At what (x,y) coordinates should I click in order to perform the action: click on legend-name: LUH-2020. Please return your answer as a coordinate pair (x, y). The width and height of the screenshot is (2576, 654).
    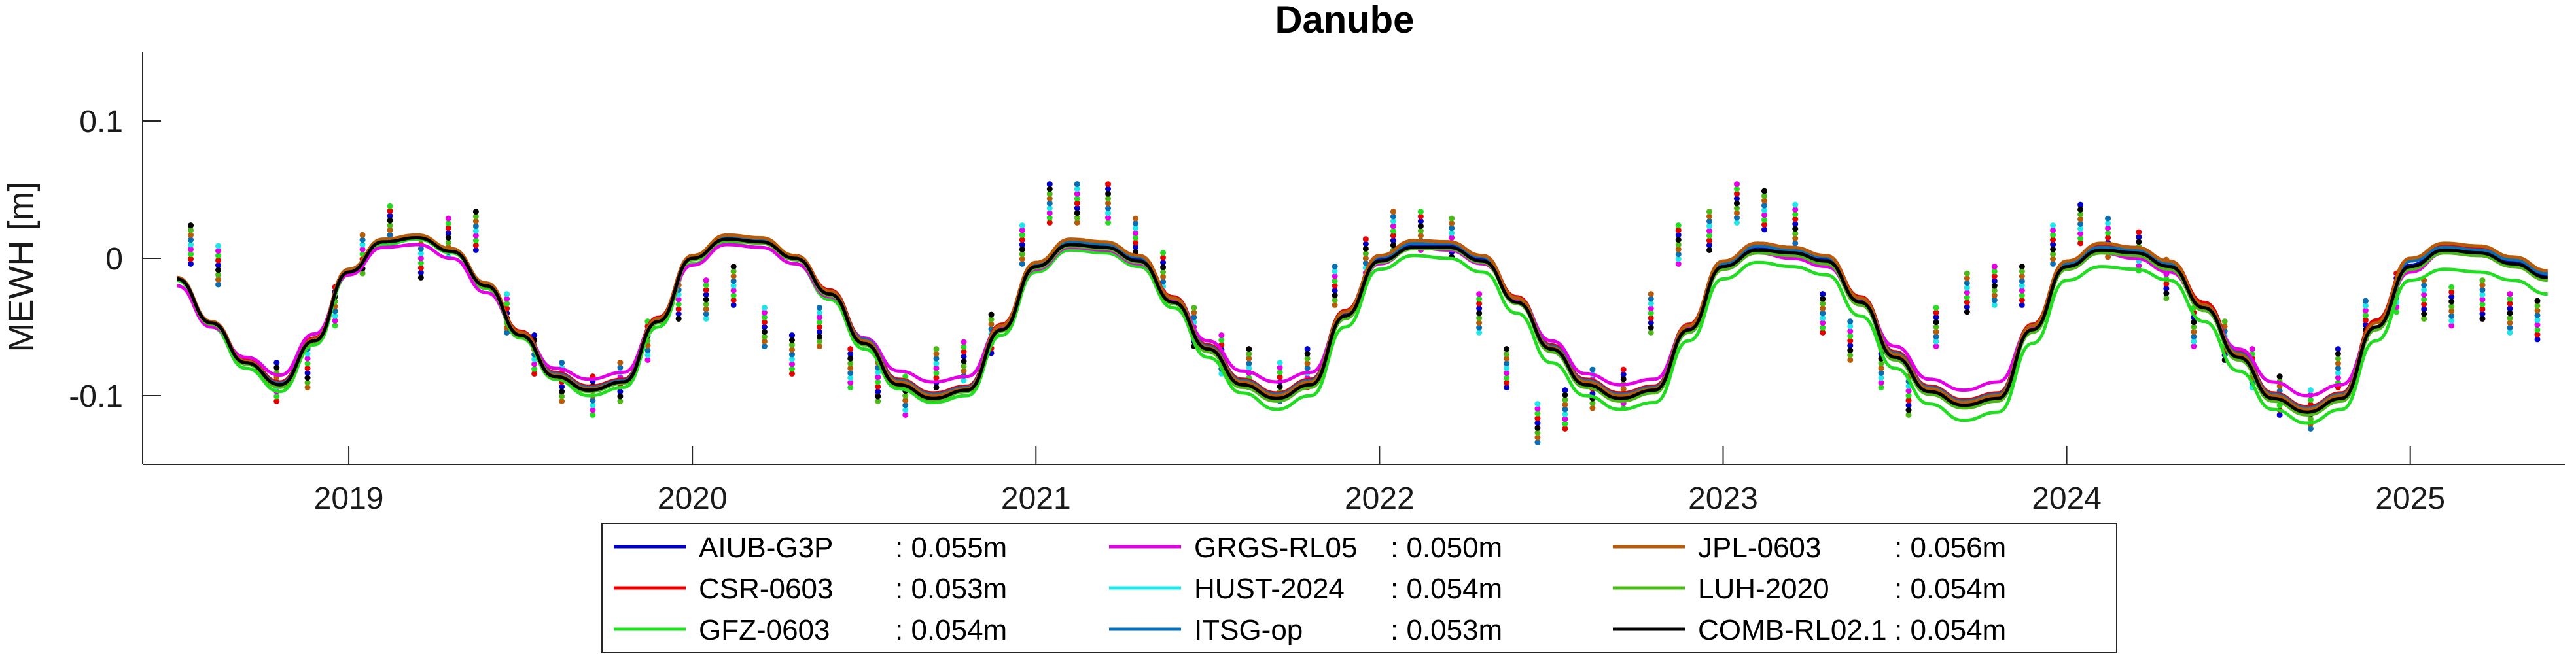
    Looking at the image, I should click on (1763, 589).